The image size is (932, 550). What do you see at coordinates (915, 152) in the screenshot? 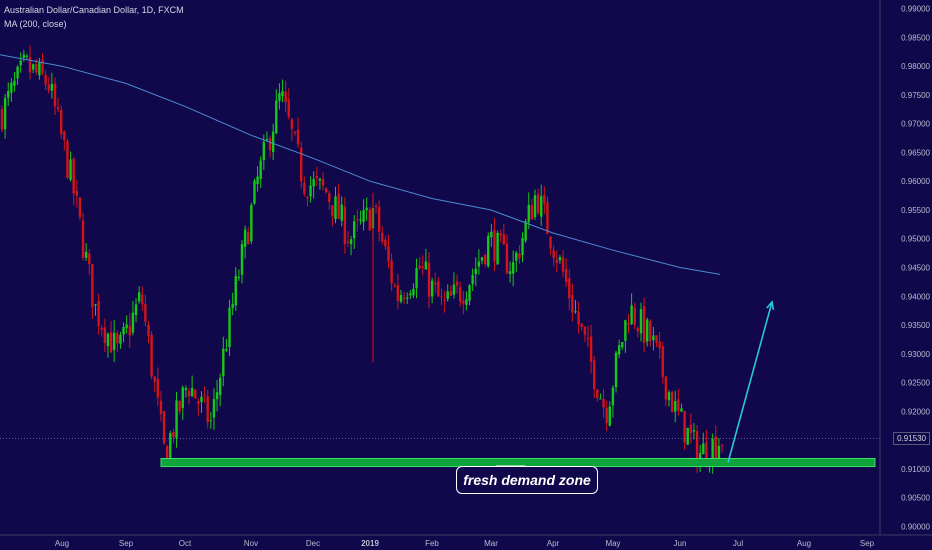
I see `price-tick-label: 0.96500` at bounding box center [915, 152].